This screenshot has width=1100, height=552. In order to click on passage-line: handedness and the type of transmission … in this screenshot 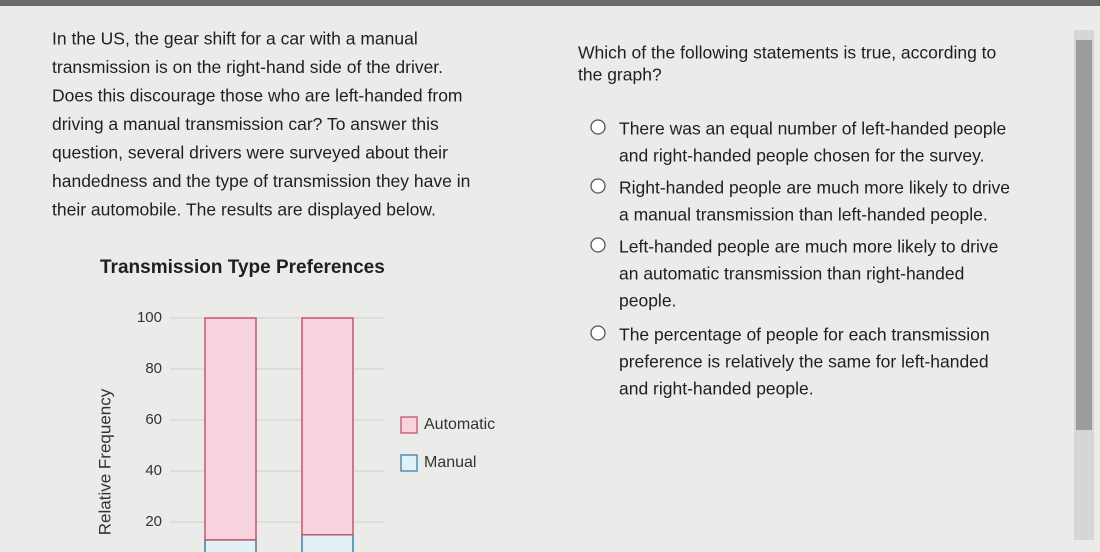, I will do `click(261, 181)`.